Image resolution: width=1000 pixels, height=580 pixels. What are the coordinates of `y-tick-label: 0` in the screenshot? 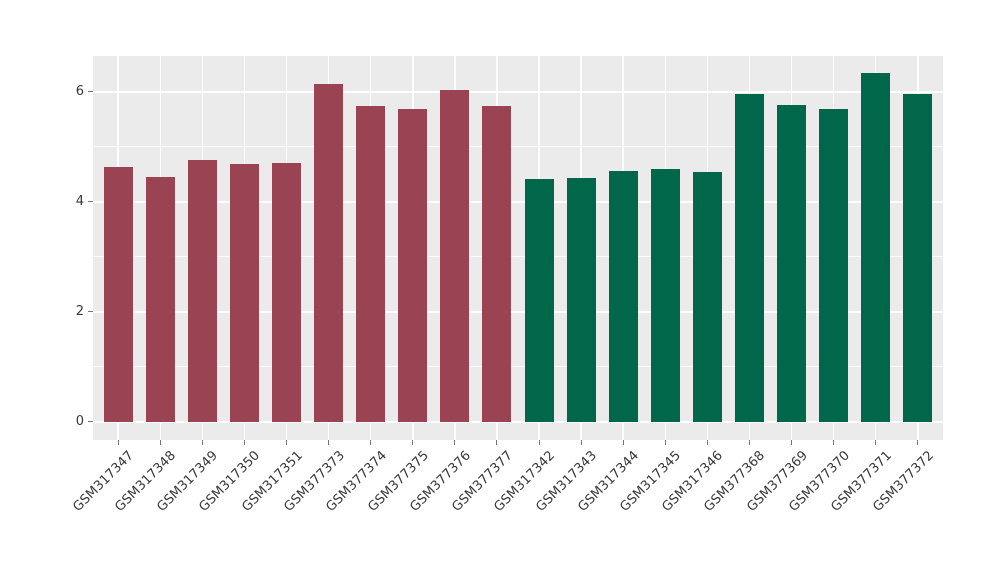 It's located at (79, 421).